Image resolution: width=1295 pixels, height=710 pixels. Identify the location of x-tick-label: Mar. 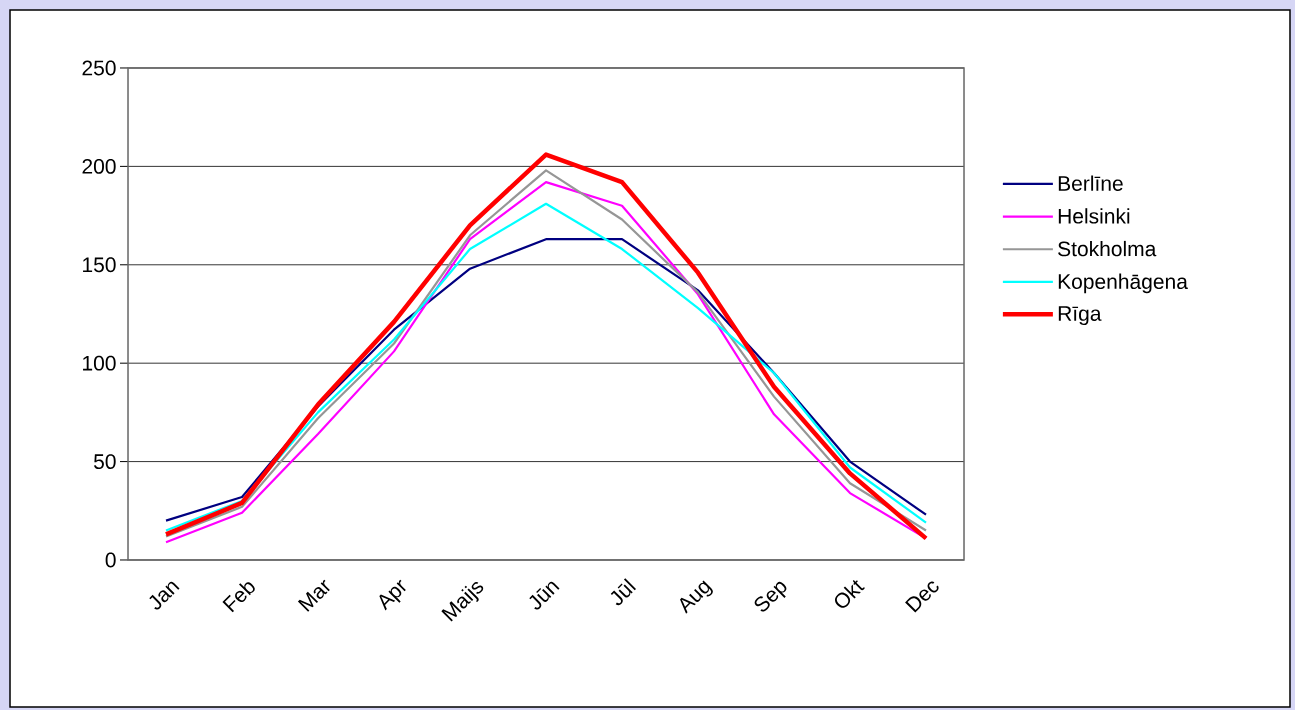
(313, 595).